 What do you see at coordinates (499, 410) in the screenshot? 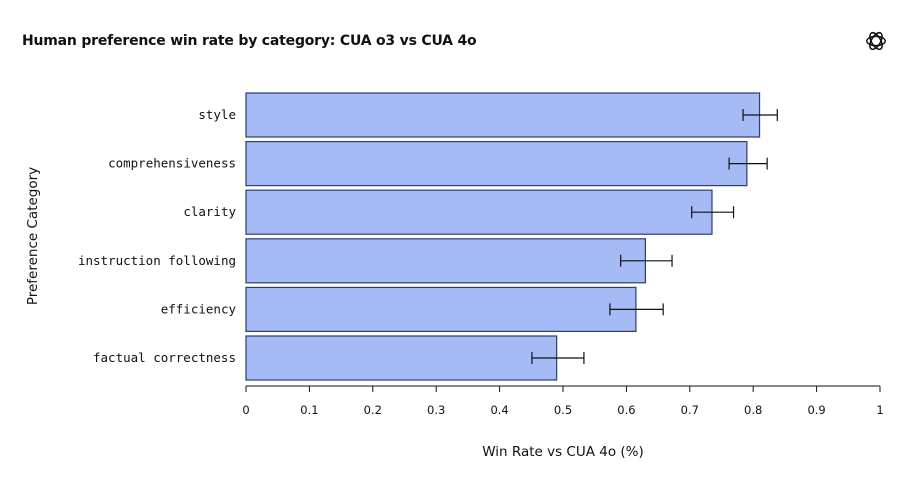
I see `x-tick-label: 0.4` at bounding box center [499, 410].